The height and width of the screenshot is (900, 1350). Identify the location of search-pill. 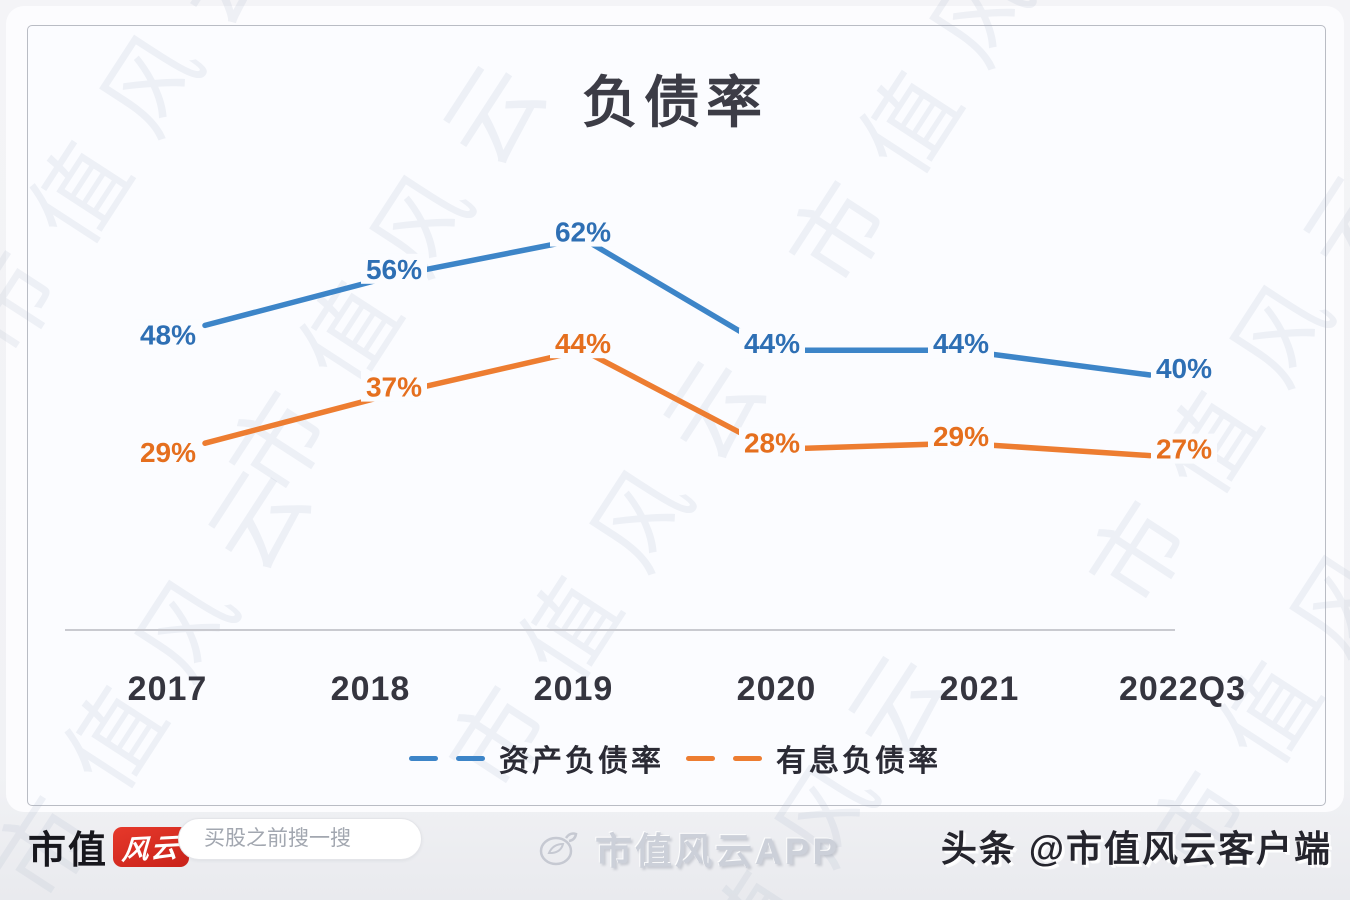
(327, 839).